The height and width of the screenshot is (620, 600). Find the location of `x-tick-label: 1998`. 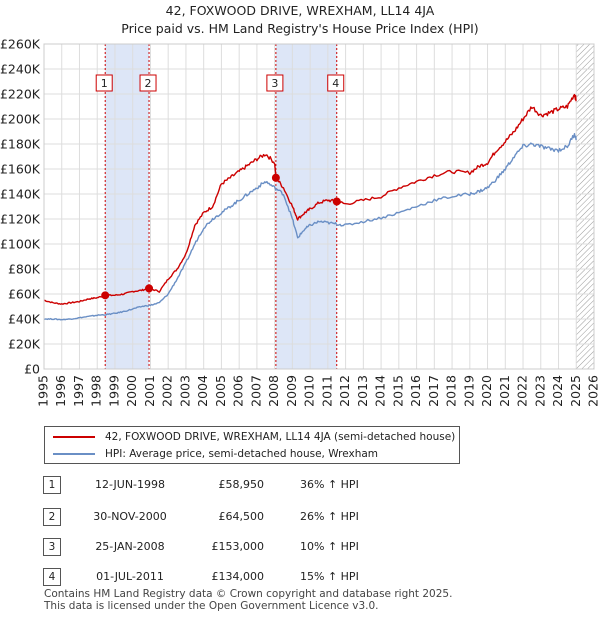

x-tick-label: 1998 is located at coordinates (96, 391).